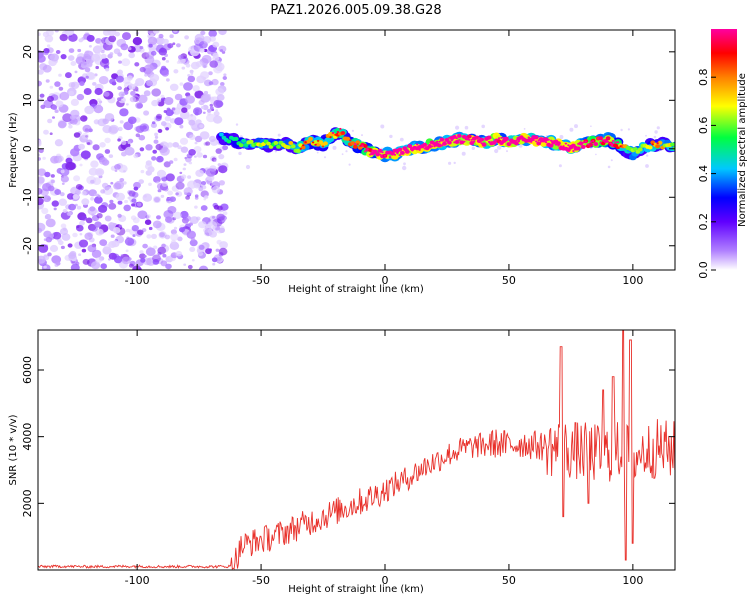 This screenshot has height=600, width=750. I want to click on colorbar-gradient, so click(724, 149).